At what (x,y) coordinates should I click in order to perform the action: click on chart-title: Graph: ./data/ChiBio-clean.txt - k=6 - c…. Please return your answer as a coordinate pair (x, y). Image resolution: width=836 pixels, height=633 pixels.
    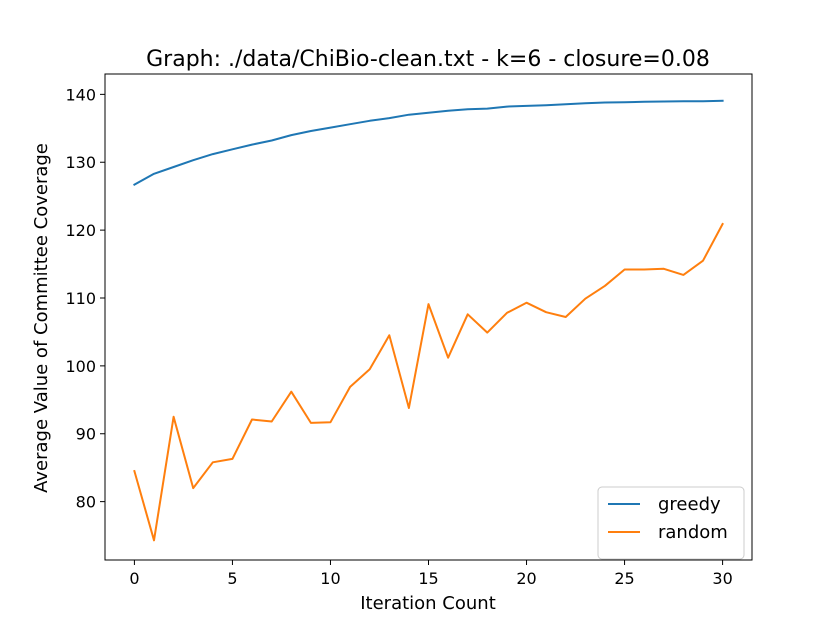
    Looking at the image, I should click on (428, 59).